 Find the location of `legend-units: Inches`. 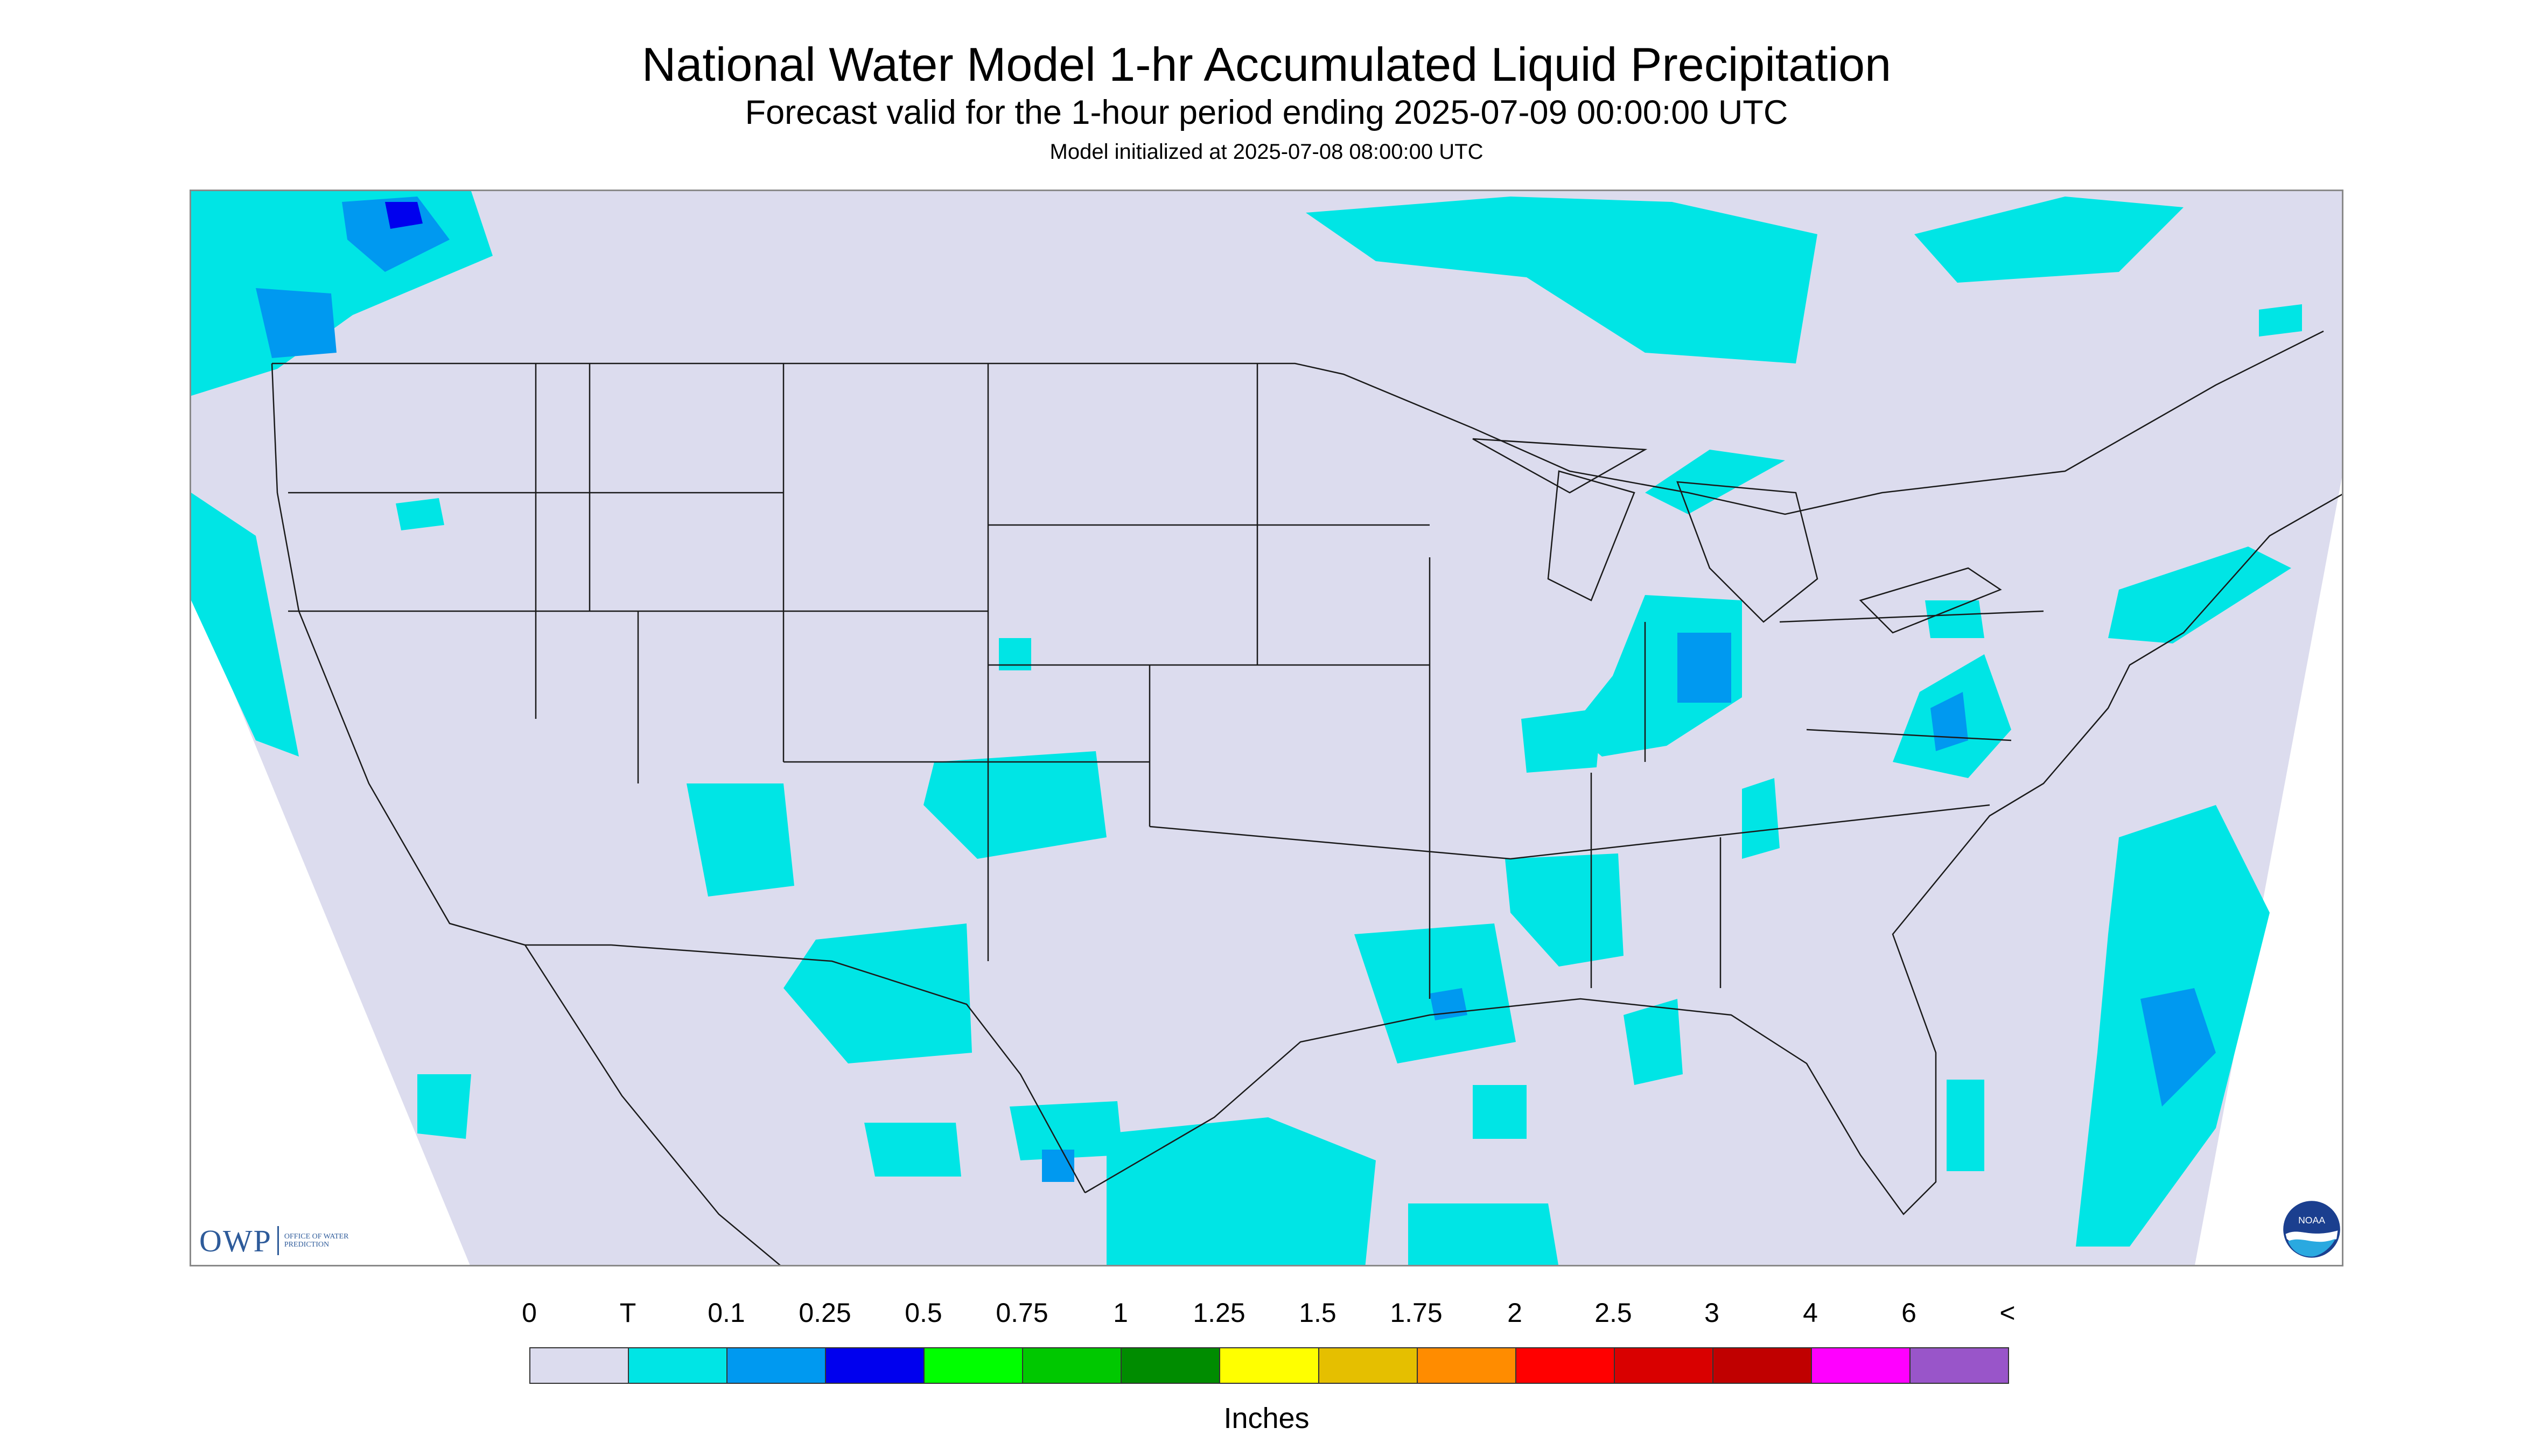

legend-units: Inches is located at coordinates (1266, 1418).